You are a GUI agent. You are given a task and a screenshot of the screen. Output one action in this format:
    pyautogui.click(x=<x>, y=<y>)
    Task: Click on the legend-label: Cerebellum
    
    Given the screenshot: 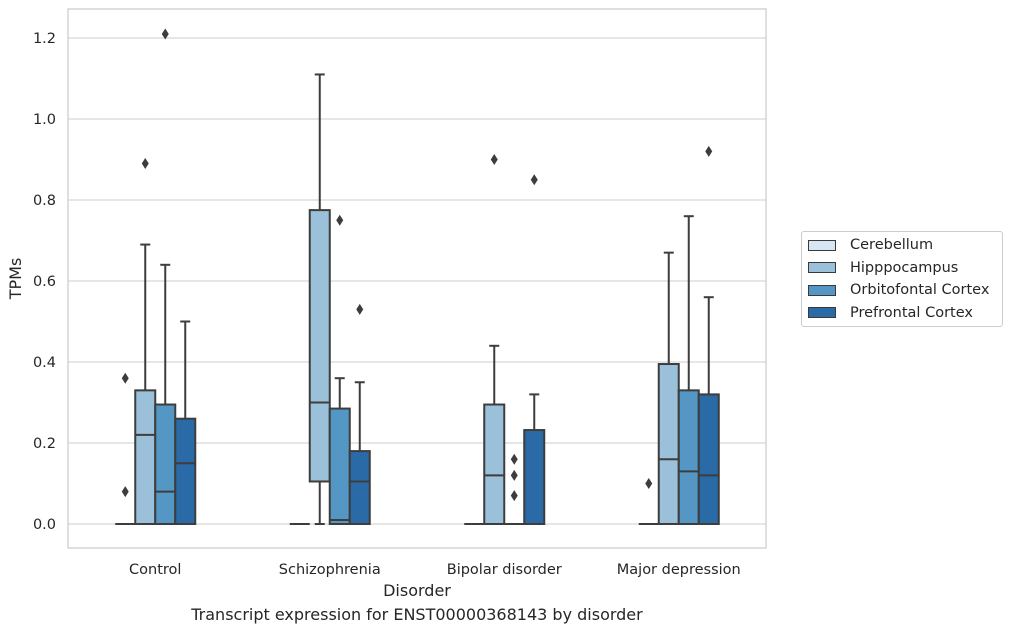 What is the action you would take?
    pyautogui.click(x=892, y=245)
    